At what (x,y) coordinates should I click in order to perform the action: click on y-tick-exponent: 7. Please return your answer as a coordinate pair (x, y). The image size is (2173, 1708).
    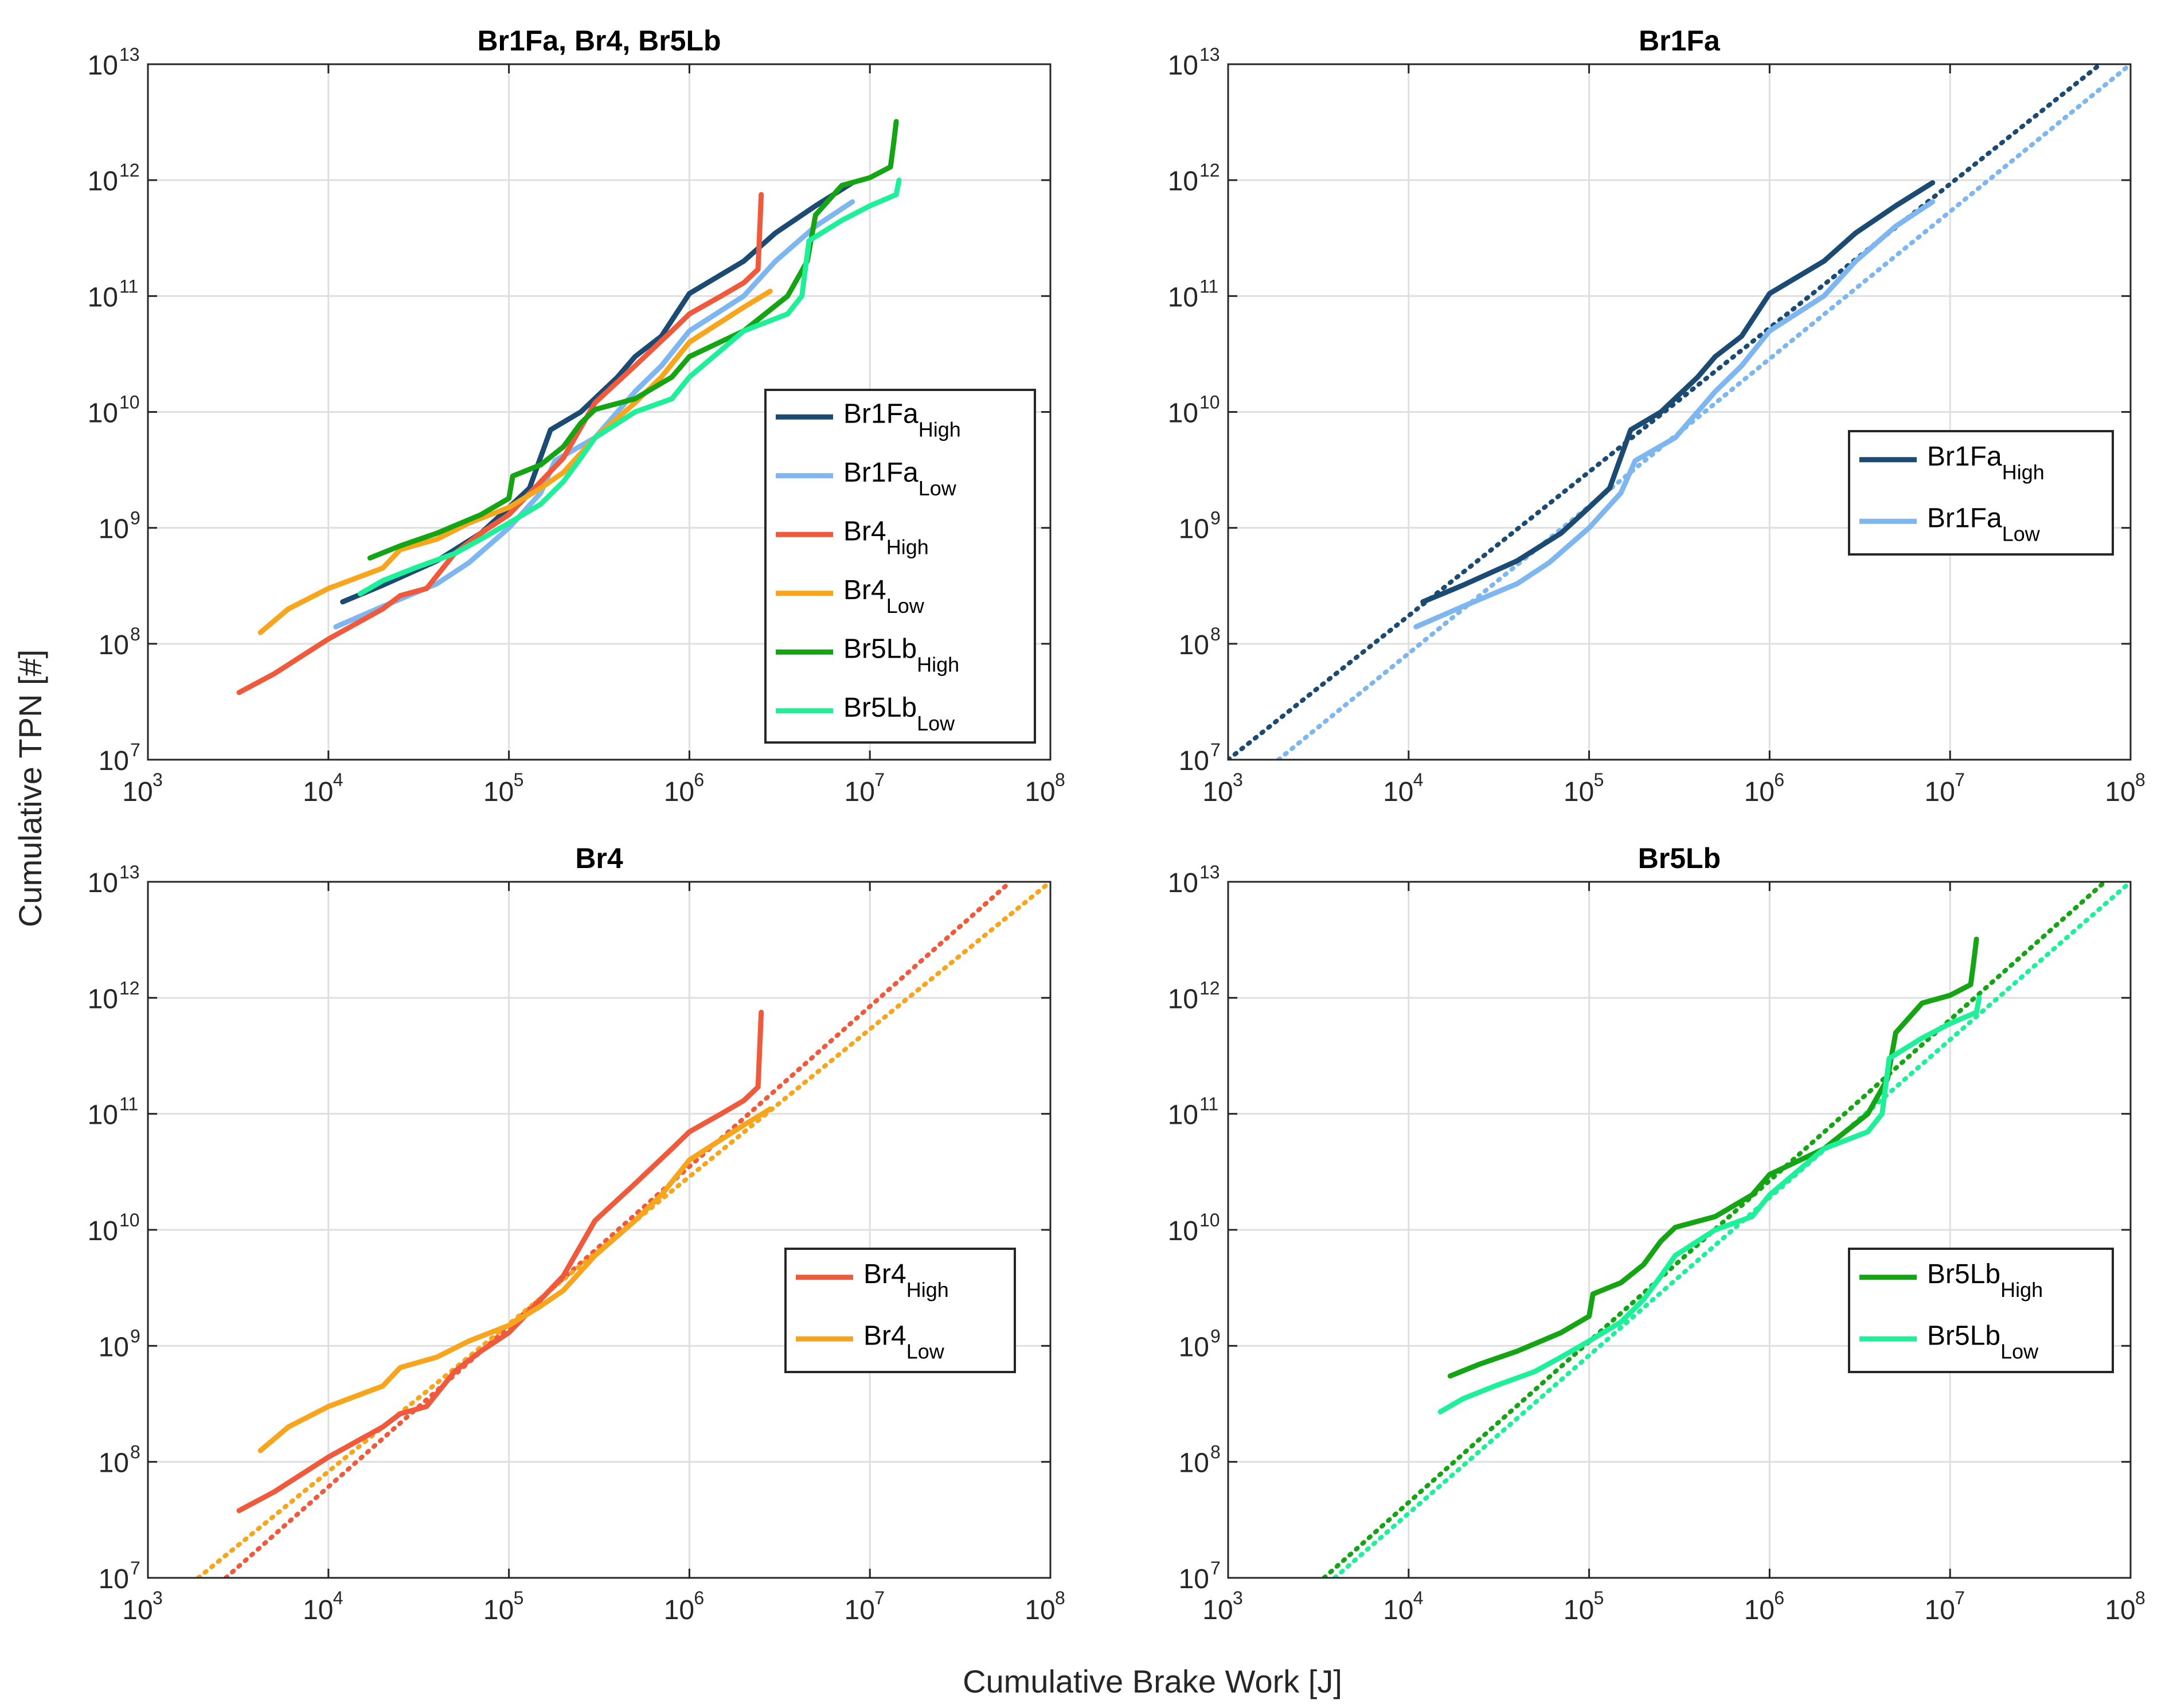
    Looking at the image, I should click on (135, 750).